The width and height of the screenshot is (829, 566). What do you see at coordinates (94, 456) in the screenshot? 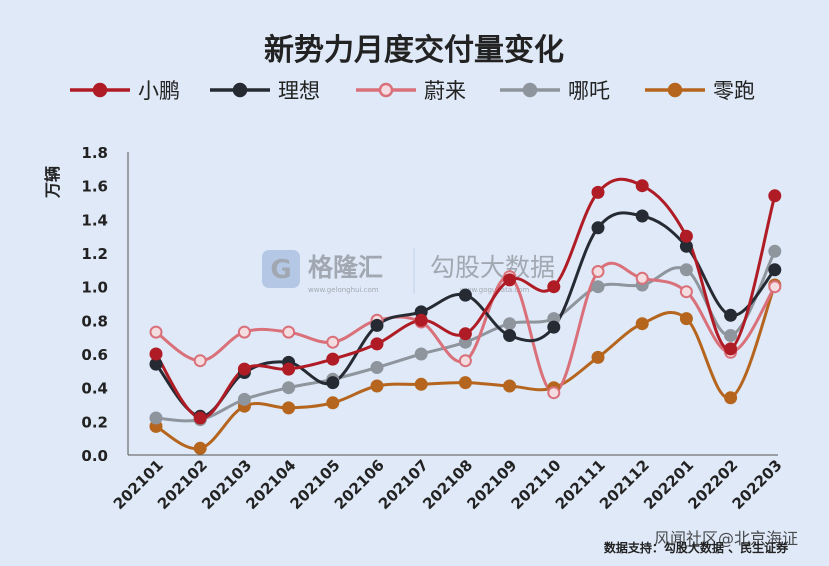
I see `y-tick-label: 0.0` at bounding box center [94, 456].